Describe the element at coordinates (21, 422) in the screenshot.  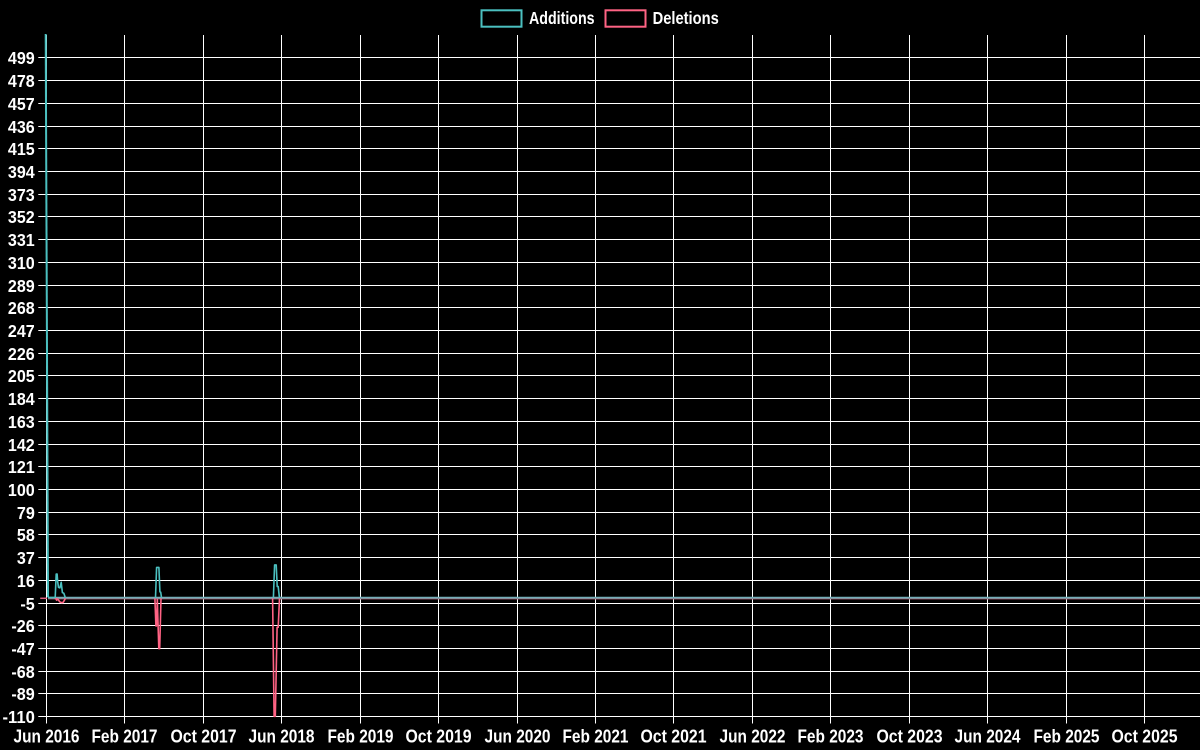
I see `svg-text: 163` at that location.